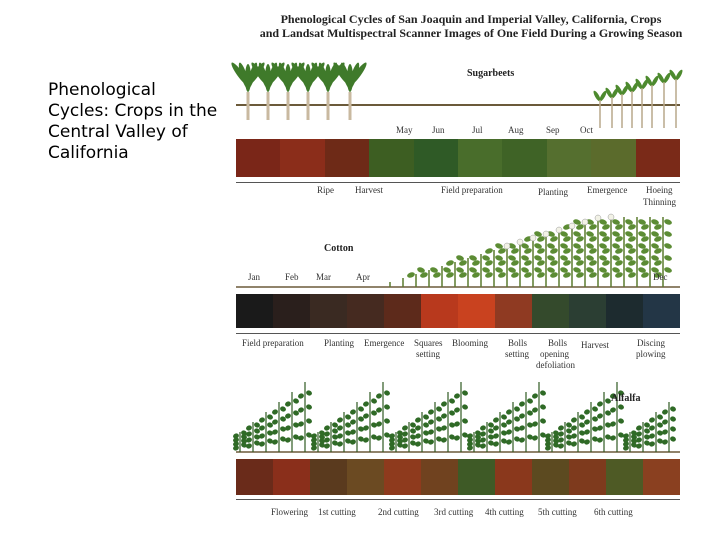 This screenshot has height=540, width=720. I want to click on cotton-stage: plowing, so click(651, 354).